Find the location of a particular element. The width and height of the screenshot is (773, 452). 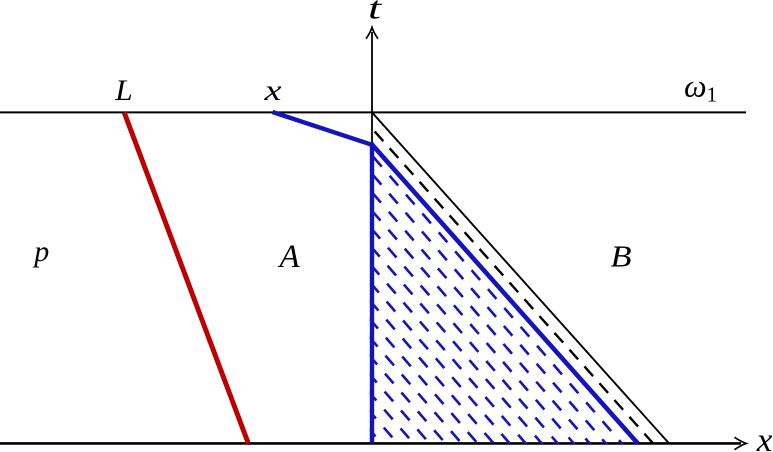

svg-text: A is located at coordinates (289, 257).